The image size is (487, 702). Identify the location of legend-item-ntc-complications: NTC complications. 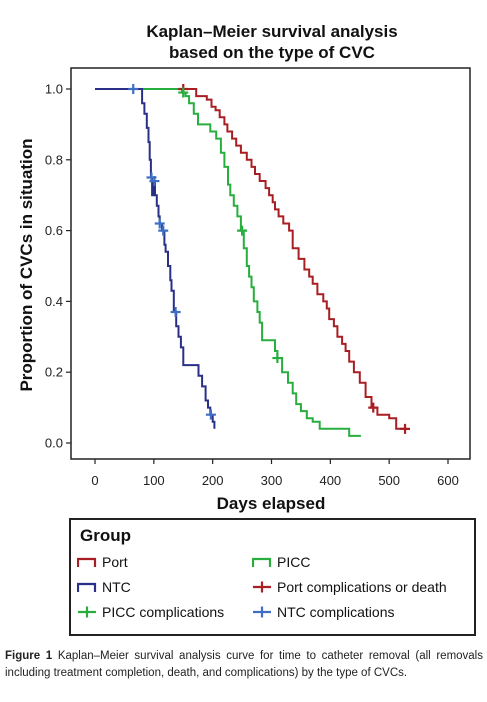
(323, 612).